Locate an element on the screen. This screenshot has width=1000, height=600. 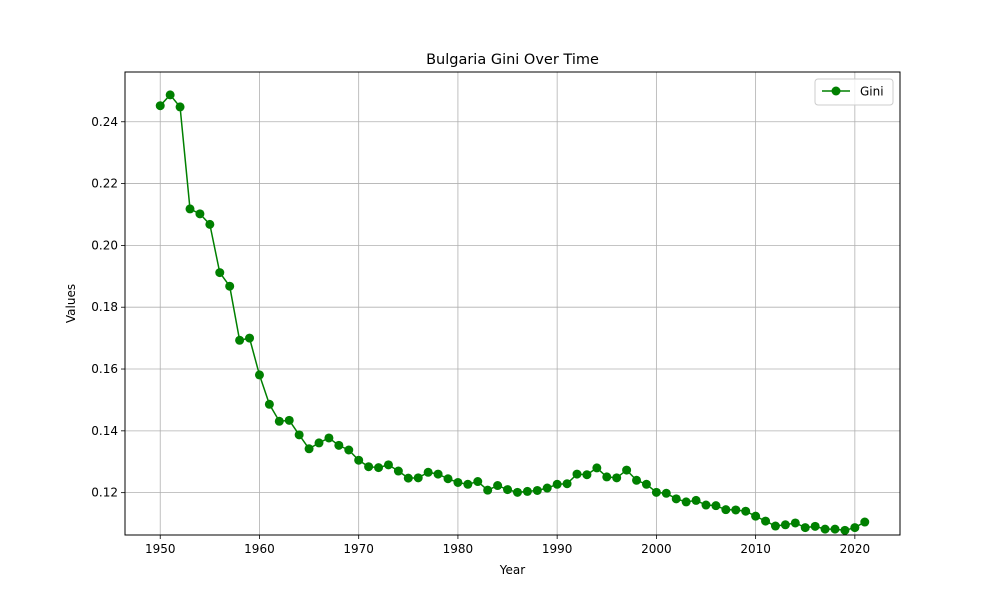
y-axis-title: Values is located at coordinates (71, 303).